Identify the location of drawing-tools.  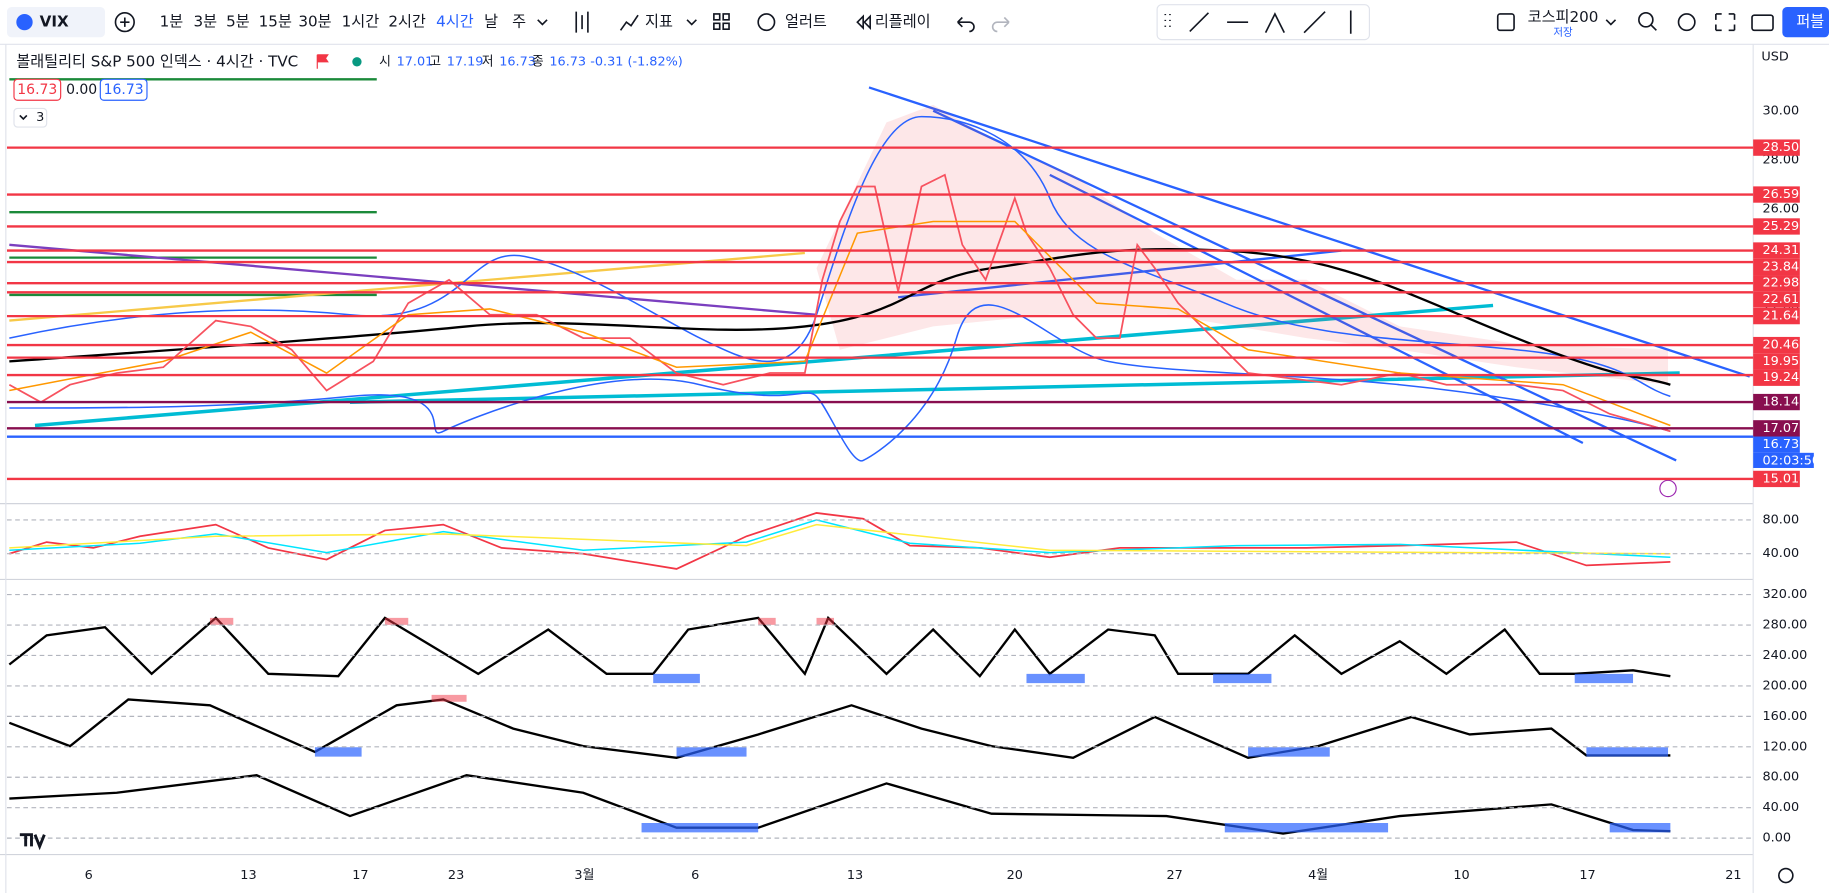
(1270, 22).